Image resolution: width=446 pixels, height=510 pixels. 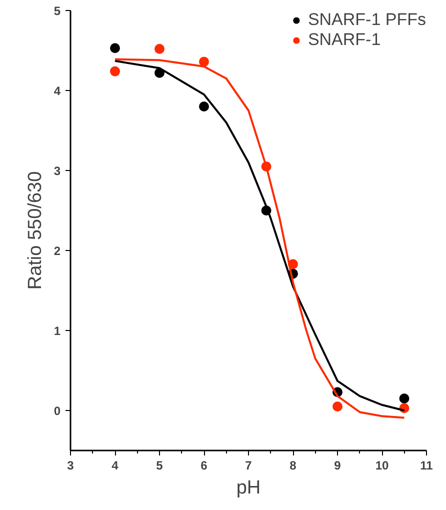 What do you see at coordinates (35, 230) in the screenshot?
I see `y-axis-title: Ratio 550/630` at bounding box center [35, 230].